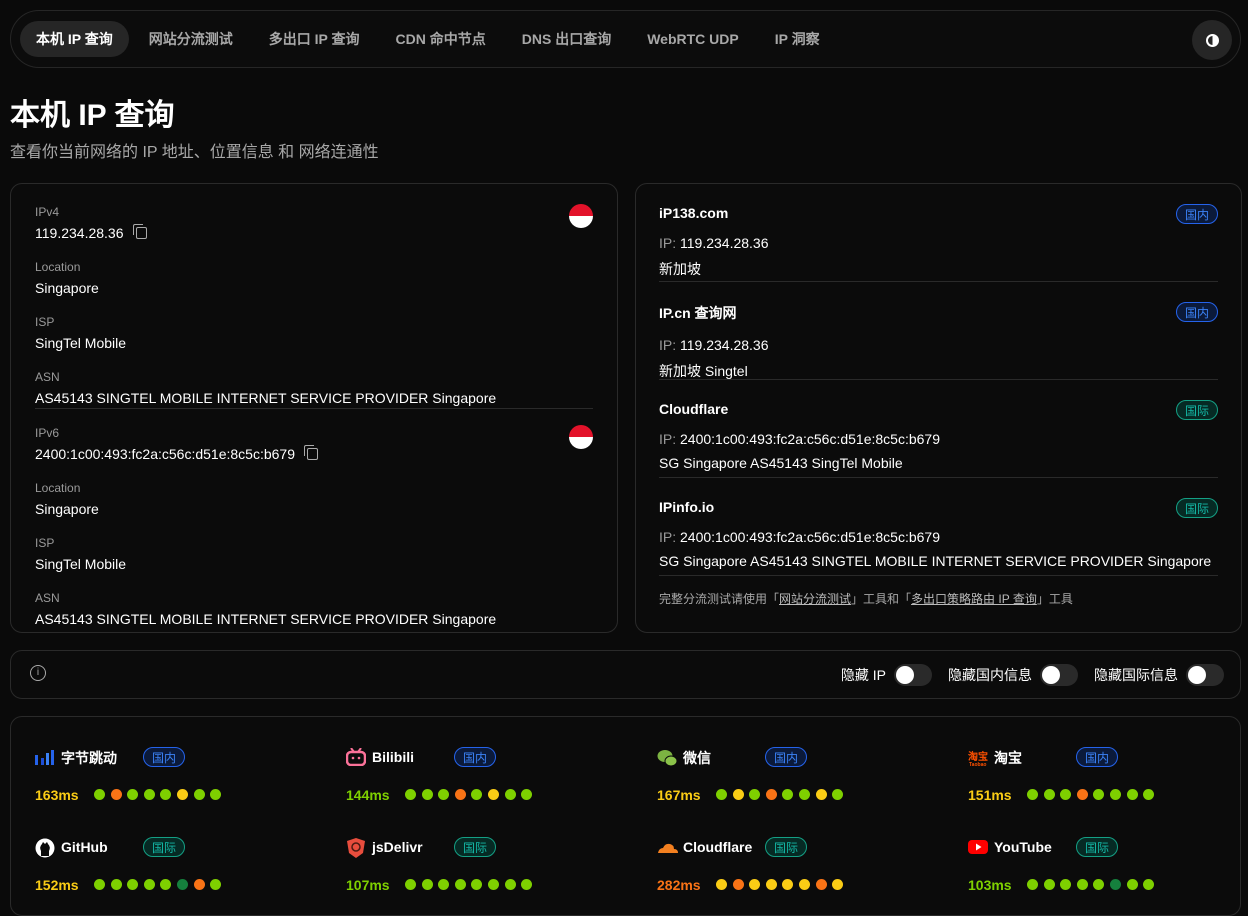  I want to click on toggle-2: 隐藏国际信息, so click(1159, 675).